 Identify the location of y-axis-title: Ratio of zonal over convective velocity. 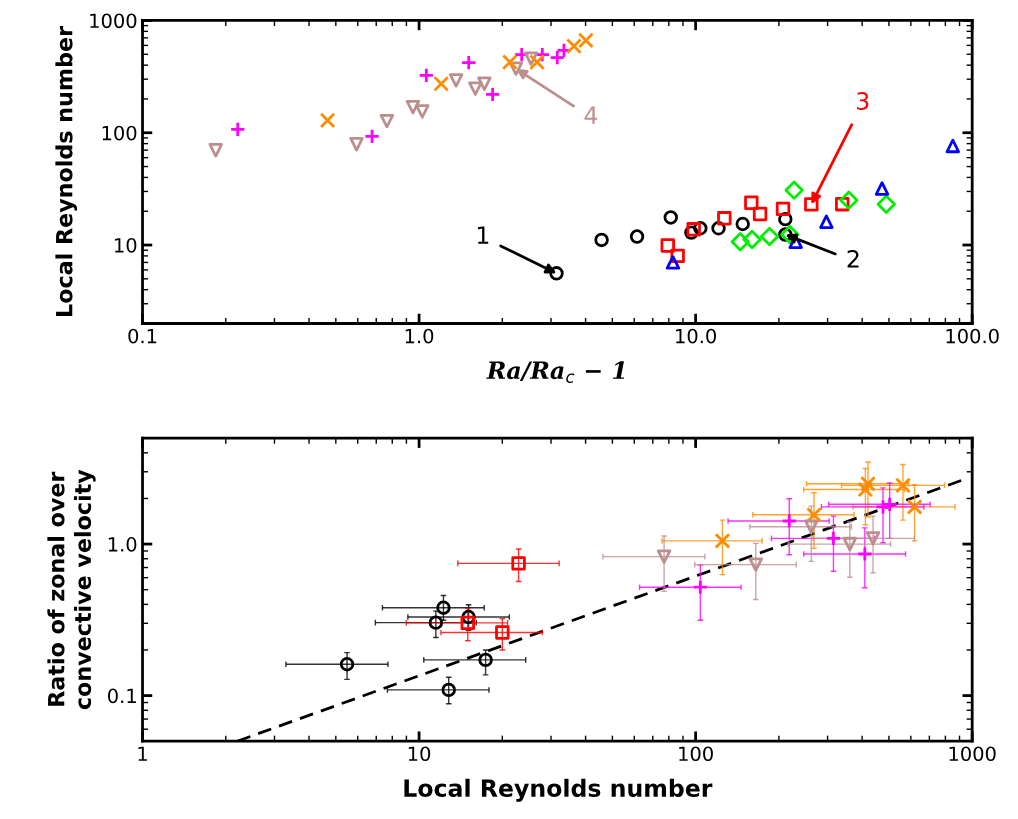
(71, 589).